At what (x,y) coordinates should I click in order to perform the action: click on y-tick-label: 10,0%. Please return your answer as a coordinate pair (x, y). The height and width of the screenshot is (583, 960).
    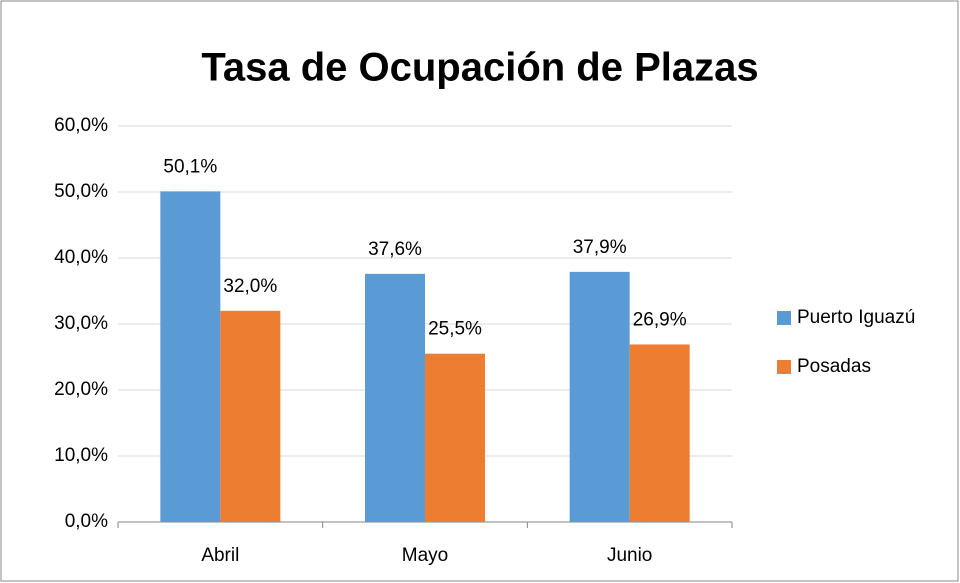
    Looking at the image, I should click on (81, 455).